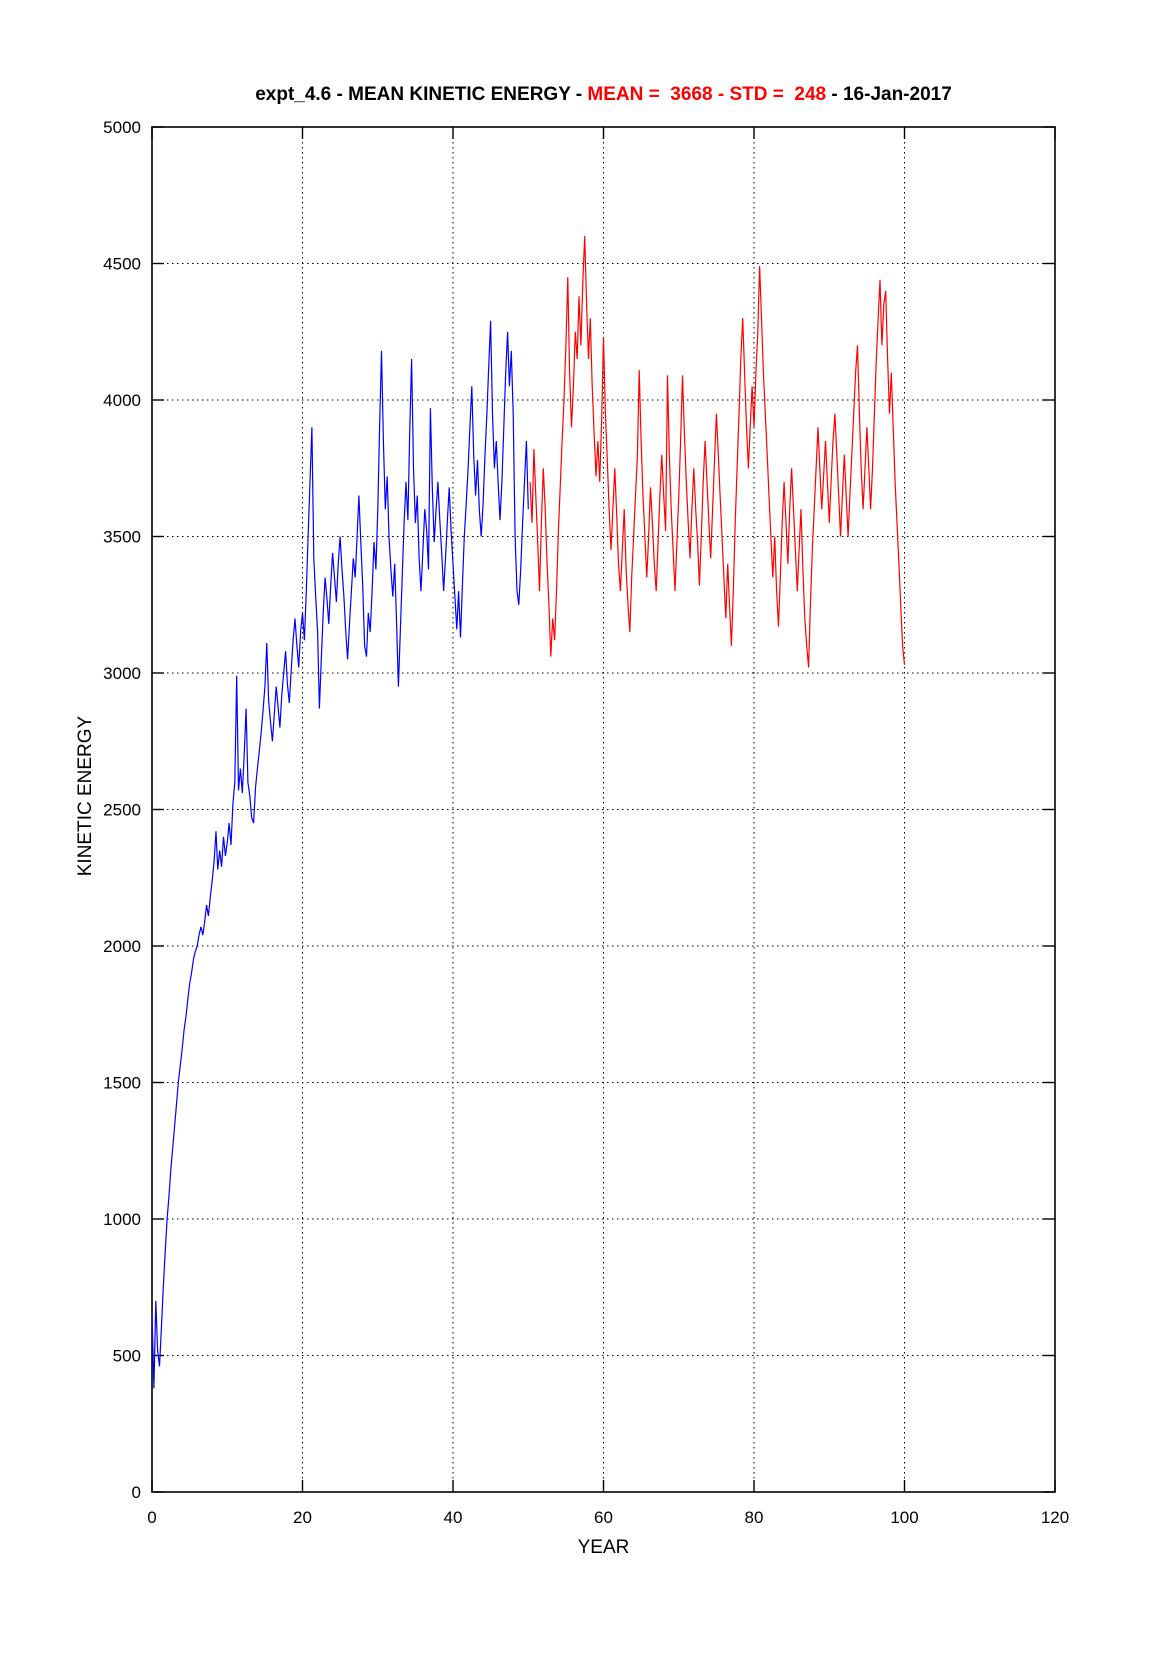 The image size is (1165, 1679). What do you see at coordinates (421, 94) in the screenshot?
I see `title-experiment-label: expt_4.6 - MEAN KINETIC ENERGY -` at bounding box center [421, 94].